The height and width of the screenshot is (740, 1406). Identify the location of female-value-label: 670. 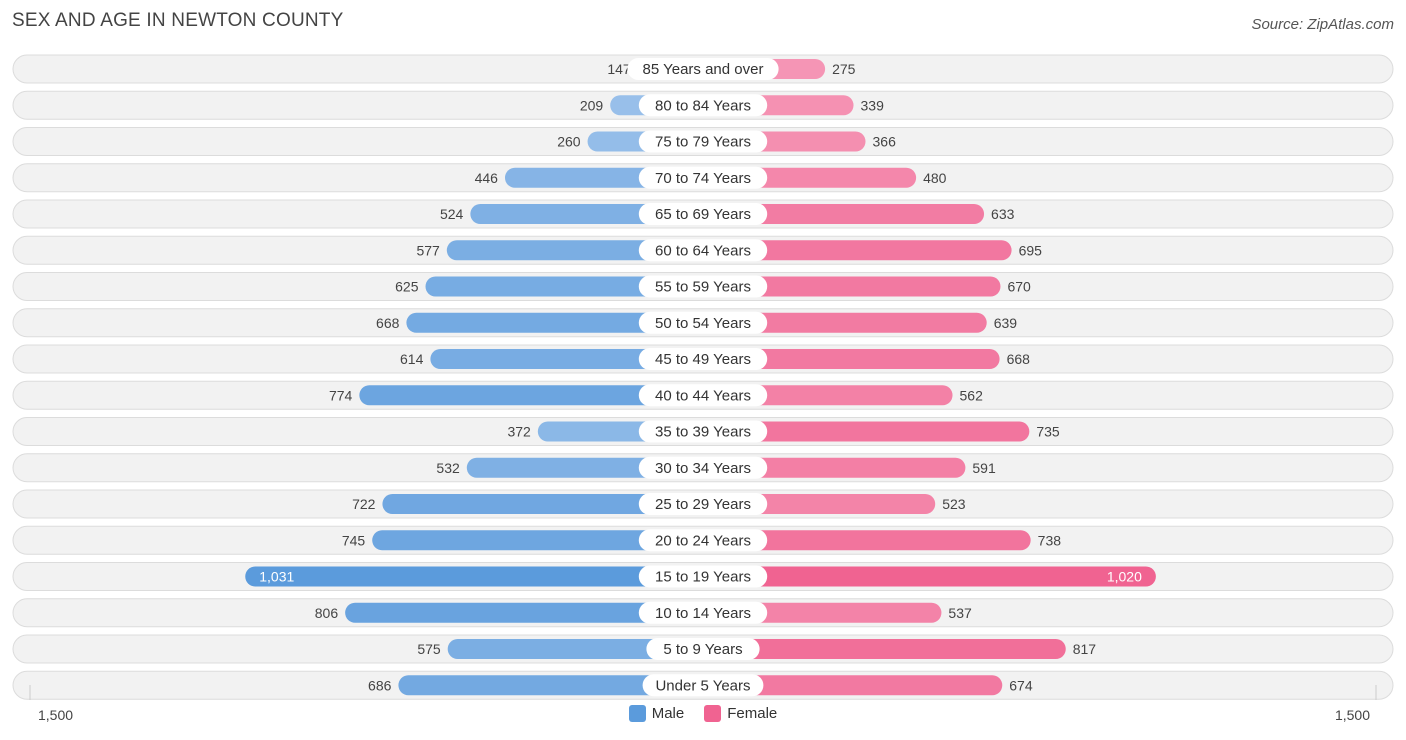
(1019, 287).